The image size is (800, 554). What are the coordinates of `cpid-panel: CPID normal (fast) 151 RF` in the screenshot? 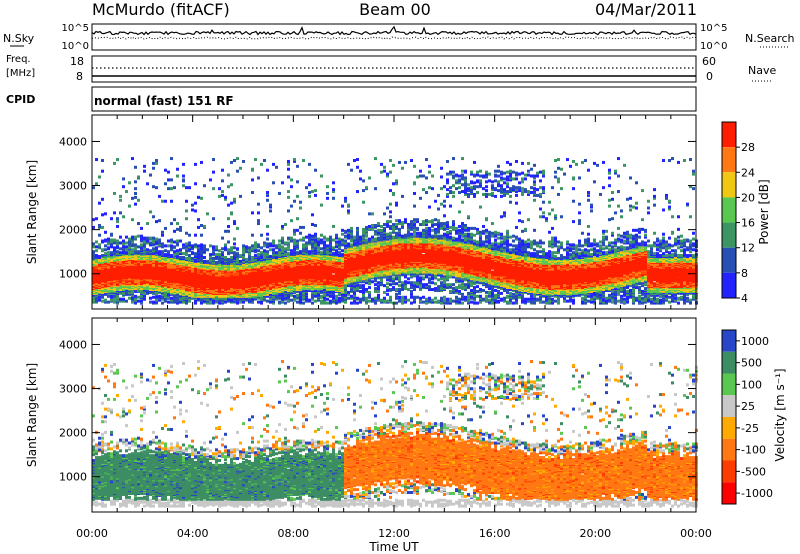 It's located at (351, 99).